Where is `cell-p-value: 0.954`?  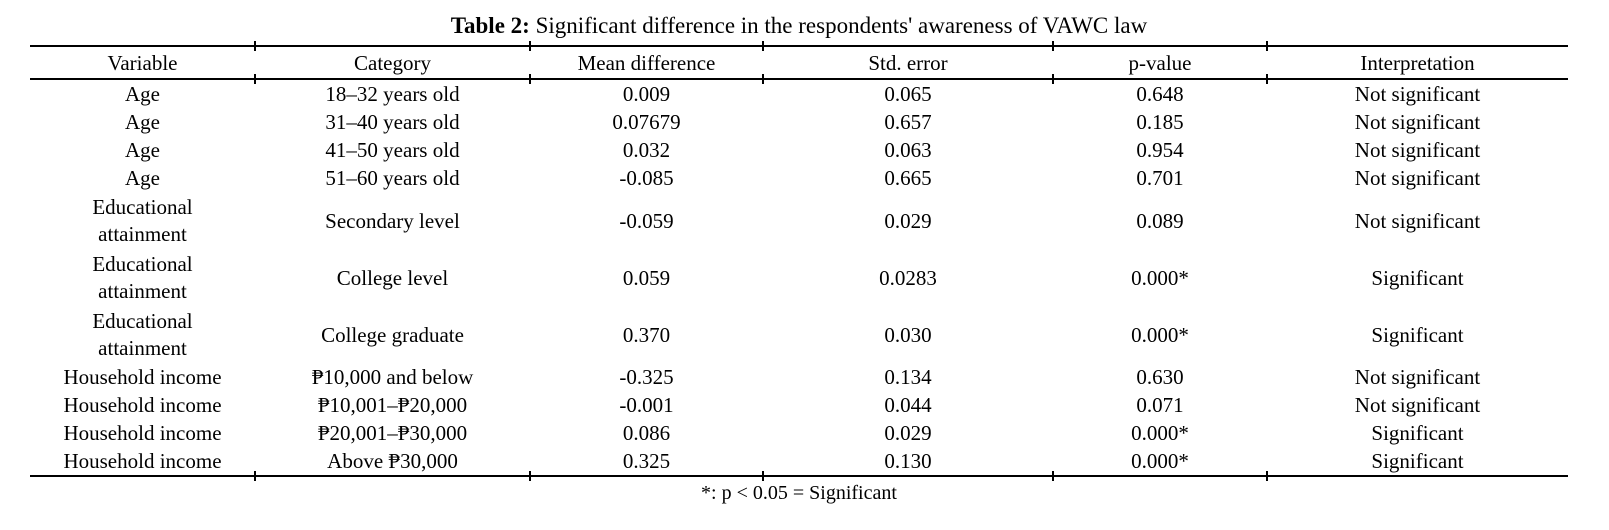
cell-p-value: 0.954 is located at coordinates (1160, 150).